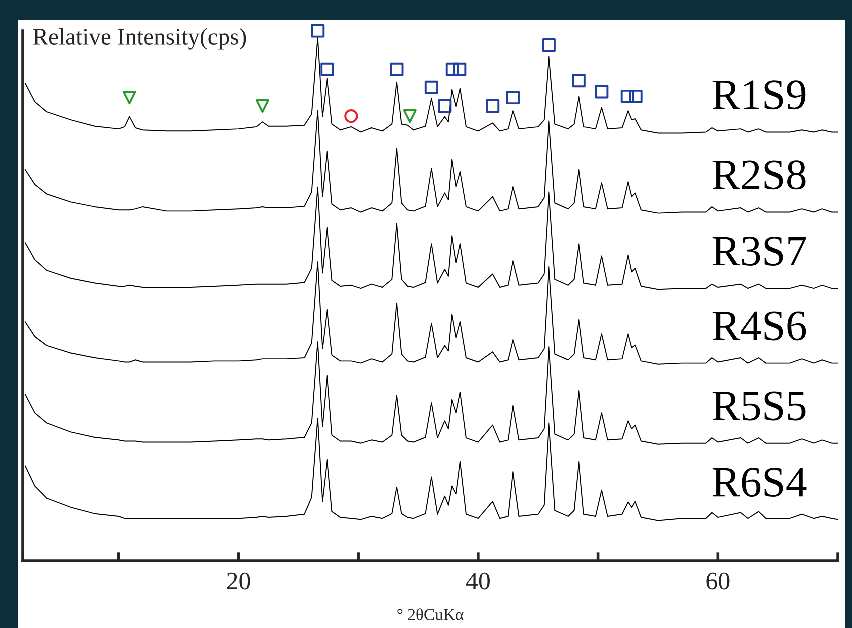 This screenshot has width=852, height=628. I want to click on series-label: R5S5, so click(759, 406).